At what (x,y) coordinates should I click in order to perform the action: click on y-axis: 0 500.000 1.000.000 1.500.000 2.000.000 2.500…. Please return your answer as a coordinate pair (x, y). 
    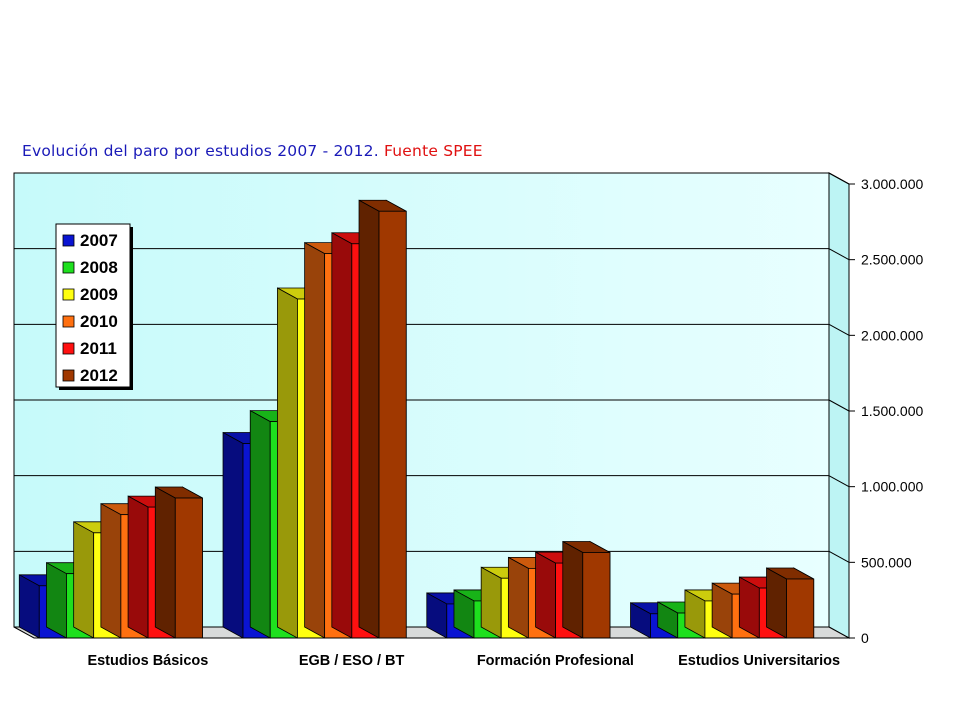
    Looking at the image, I should click on (885, 411).